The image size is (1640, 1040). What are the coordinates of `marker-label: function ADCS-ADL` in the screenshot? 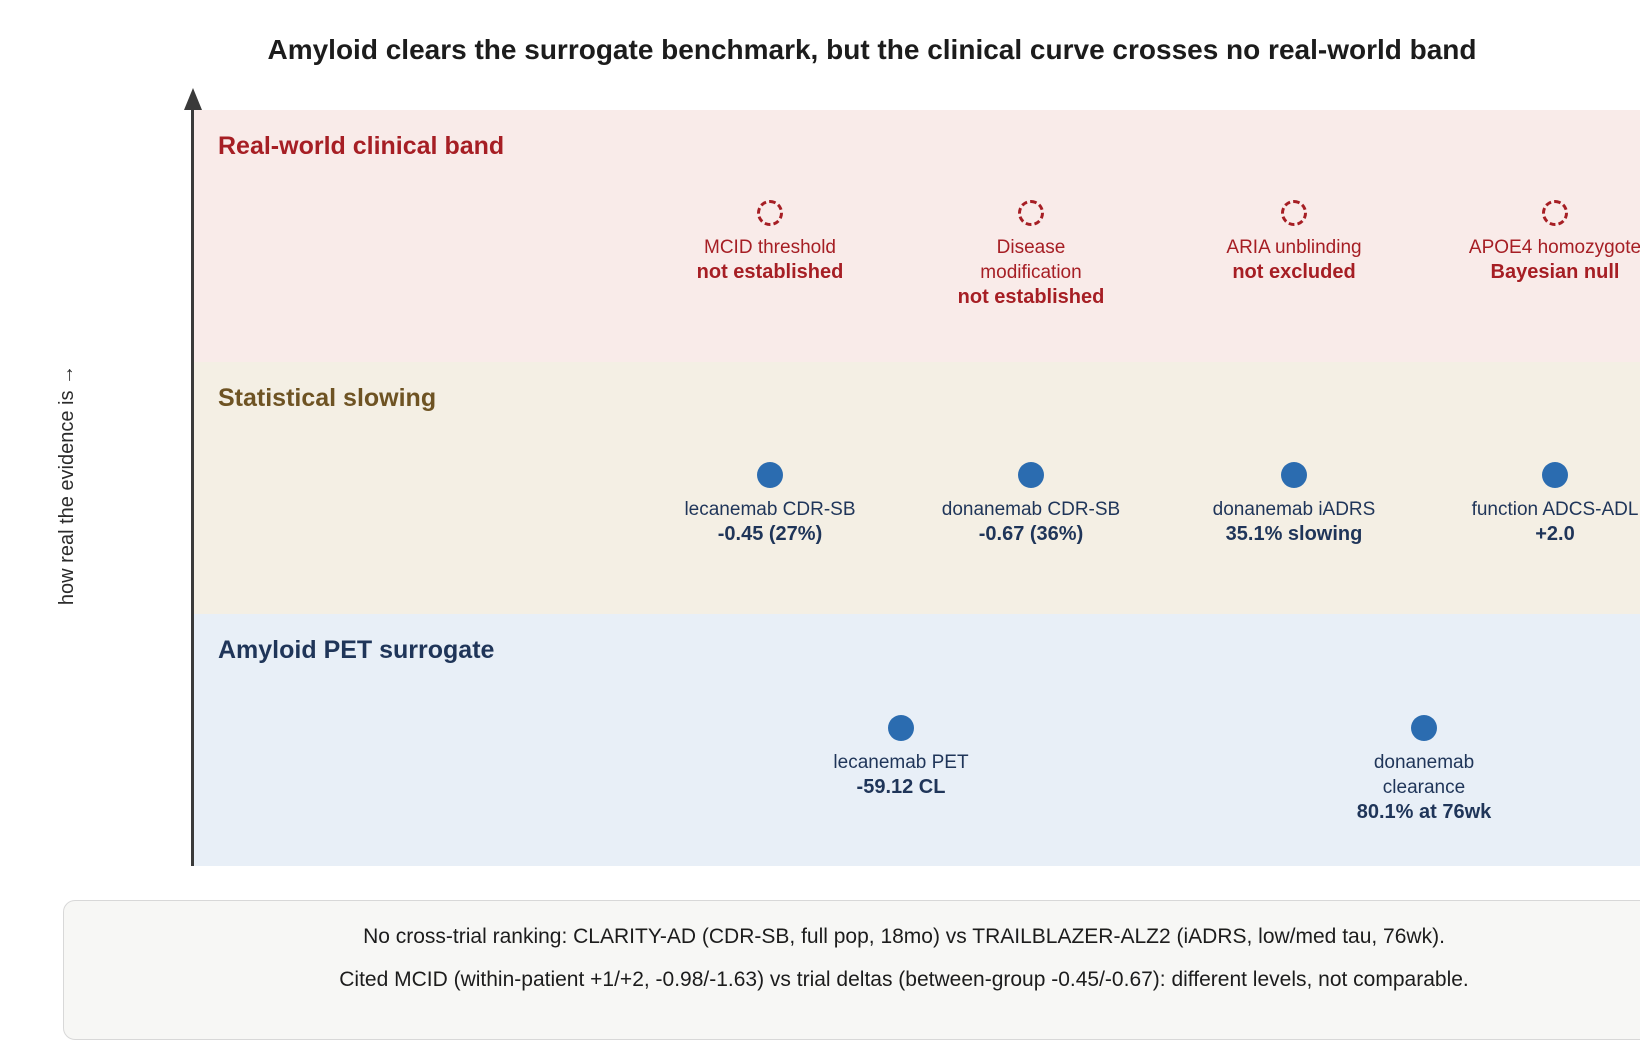 It's located at (1555, 509).